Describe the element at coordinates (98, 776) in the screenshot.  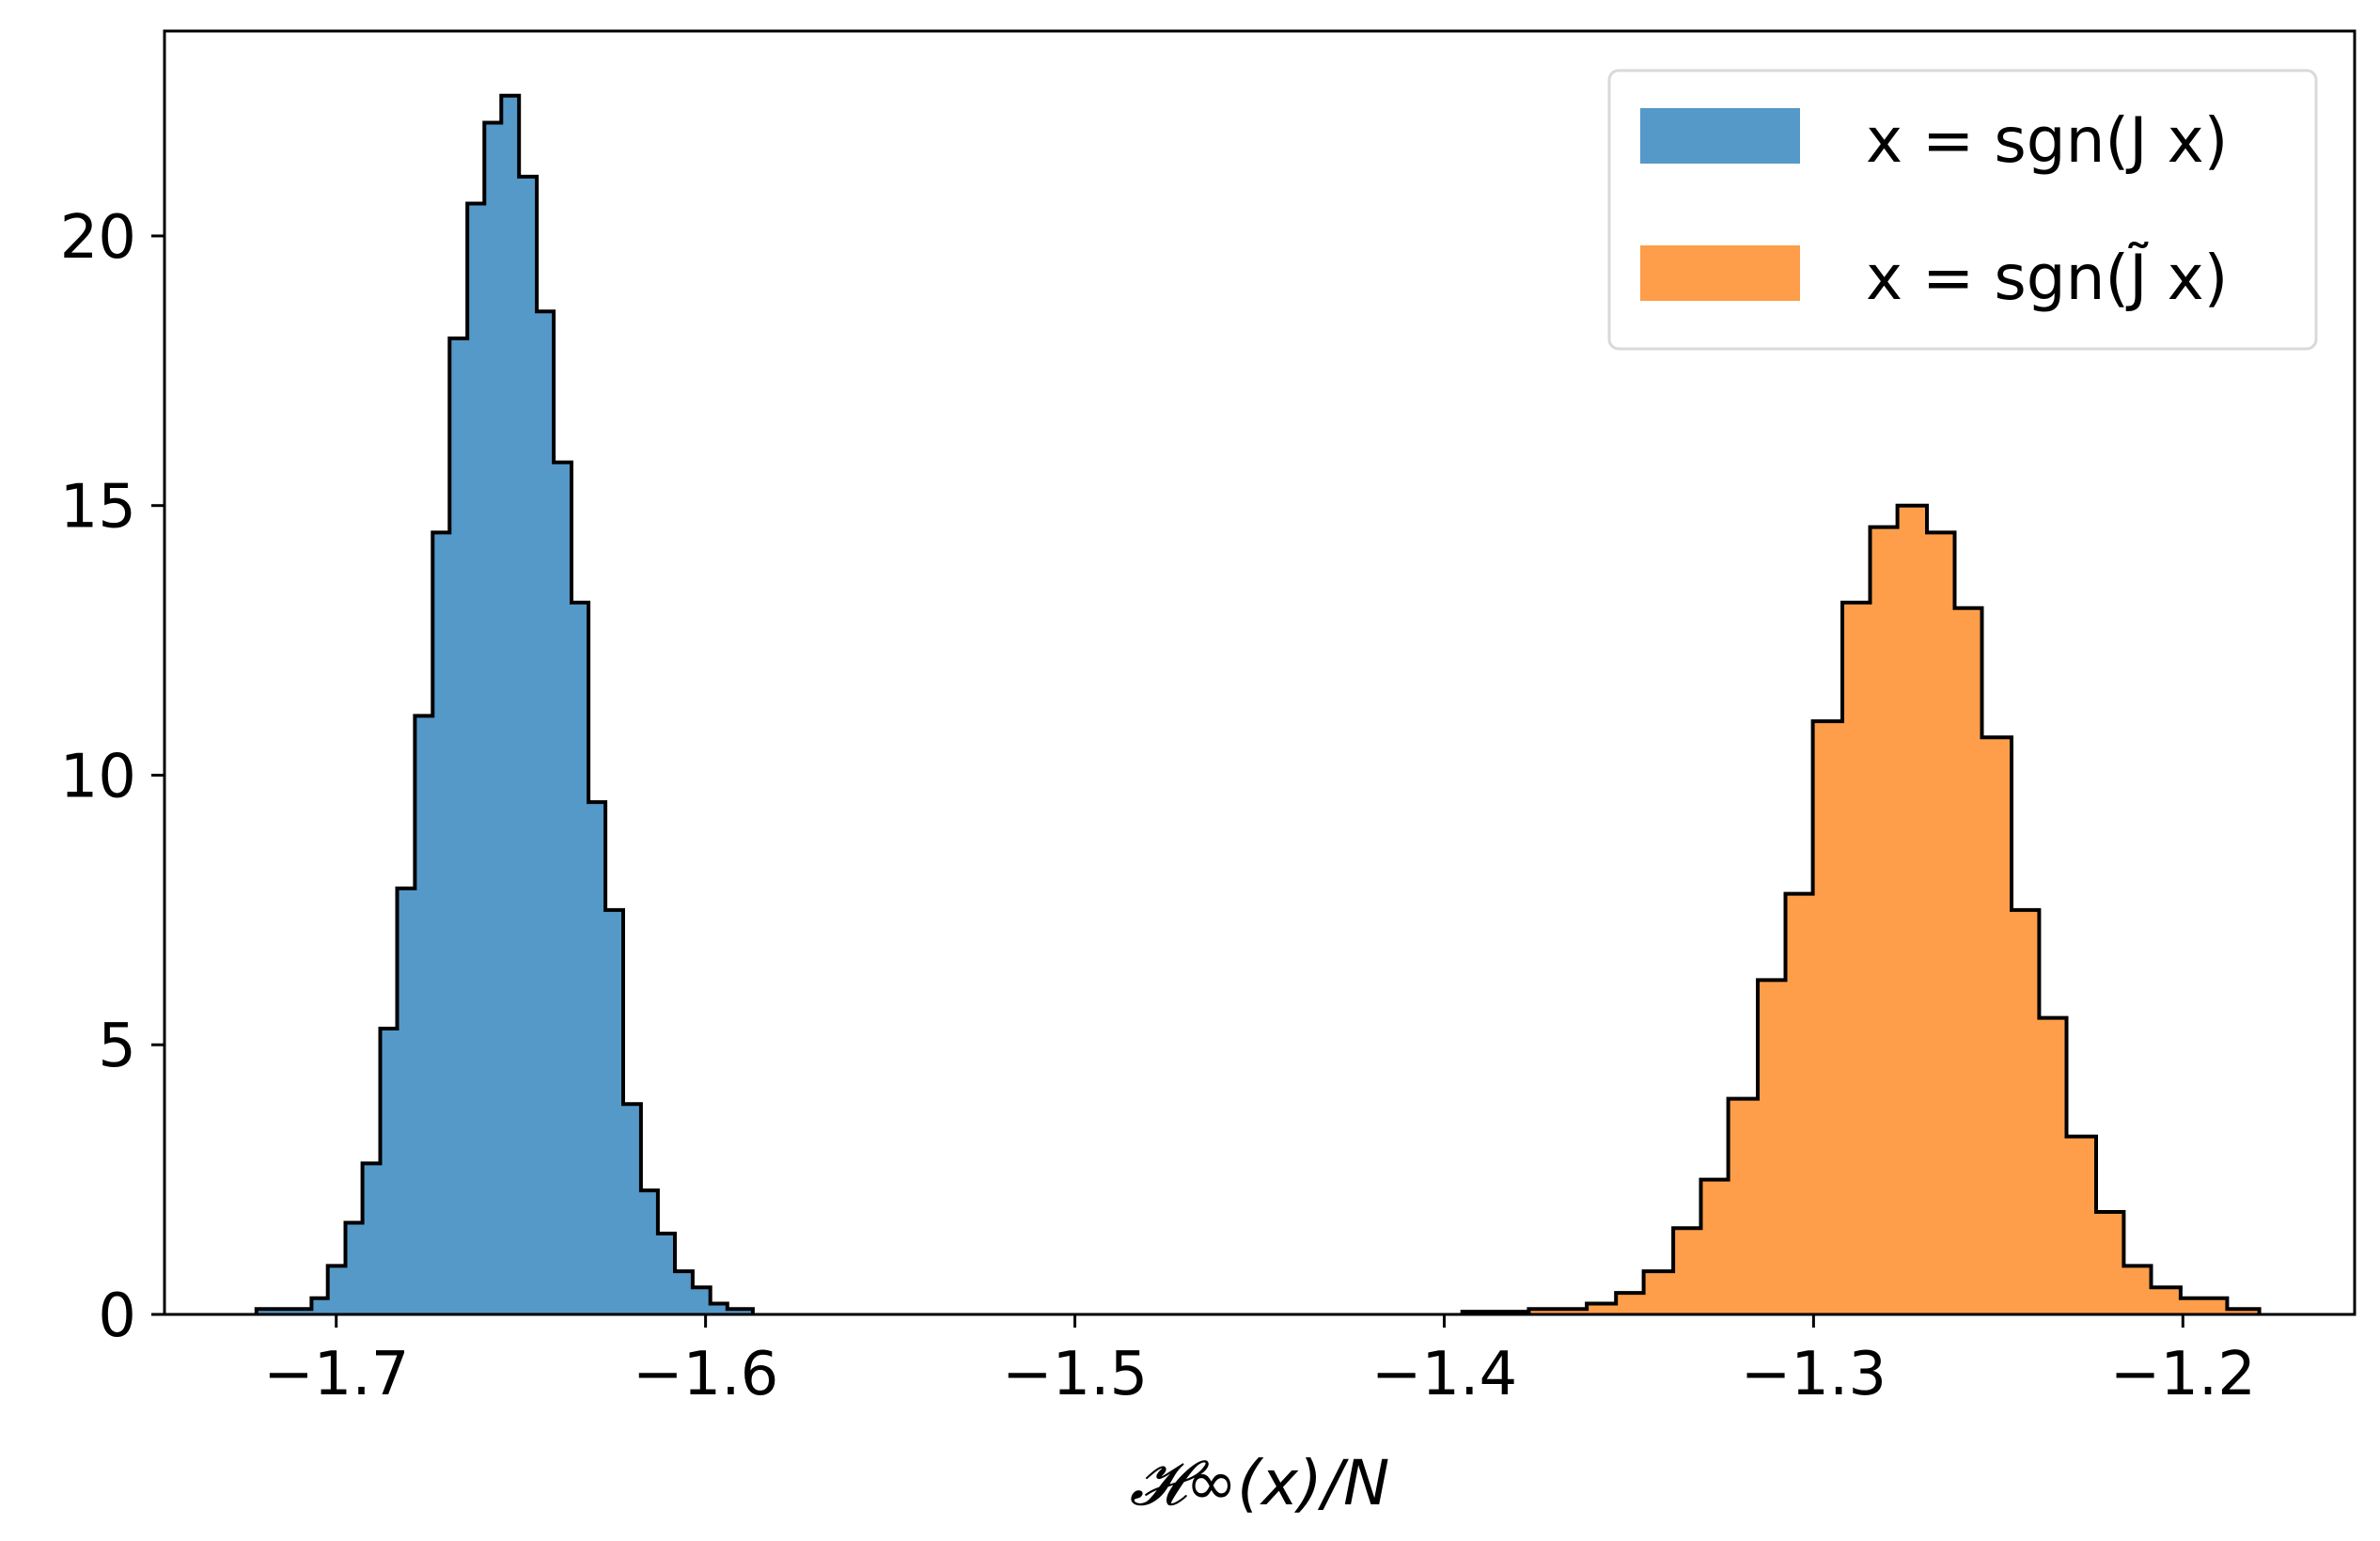
I see `y-tick-label: 10` at that location.